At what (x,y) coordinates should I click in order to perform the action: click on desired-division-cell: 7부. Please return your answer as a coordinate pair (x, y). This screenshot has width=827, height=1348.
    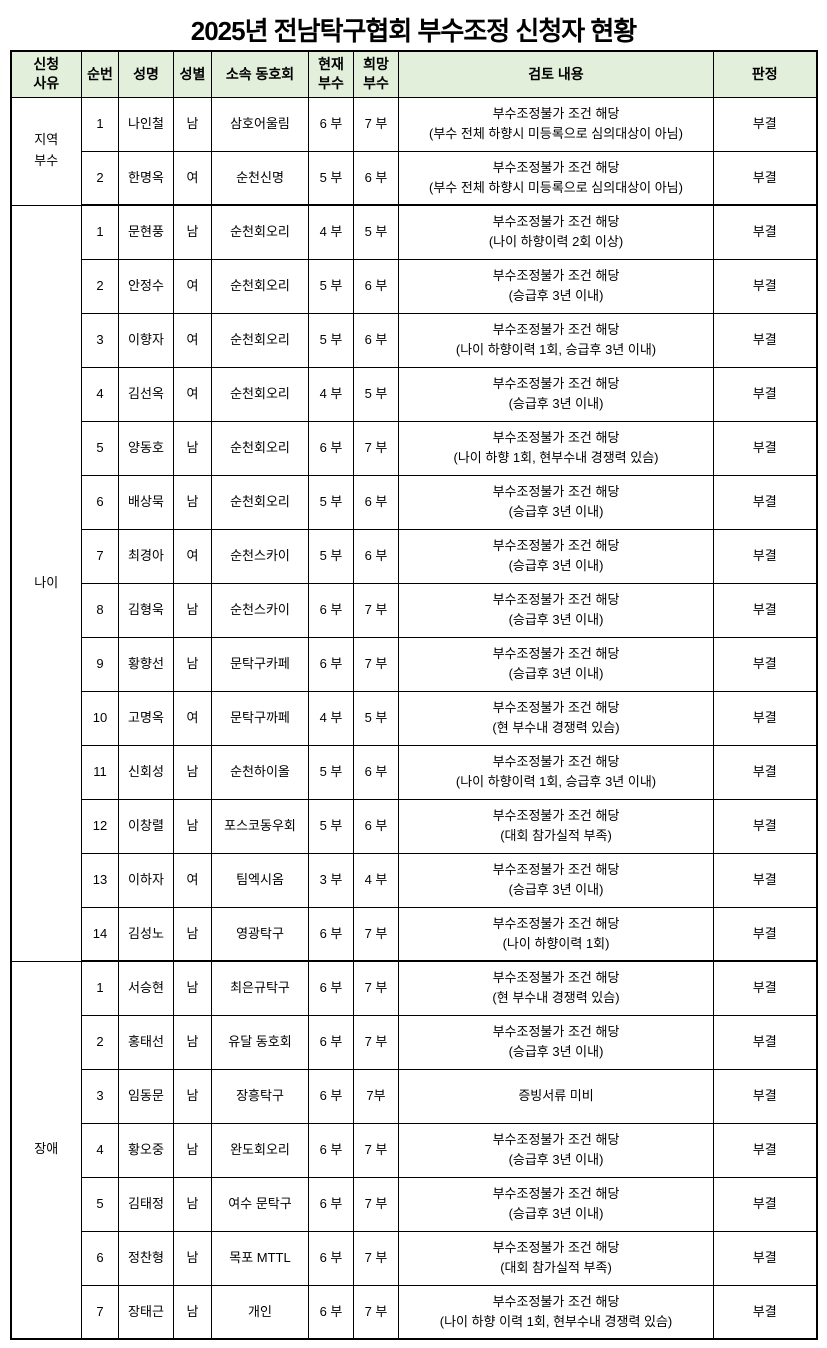
    Looking at the image, I should click on (376, 1096).